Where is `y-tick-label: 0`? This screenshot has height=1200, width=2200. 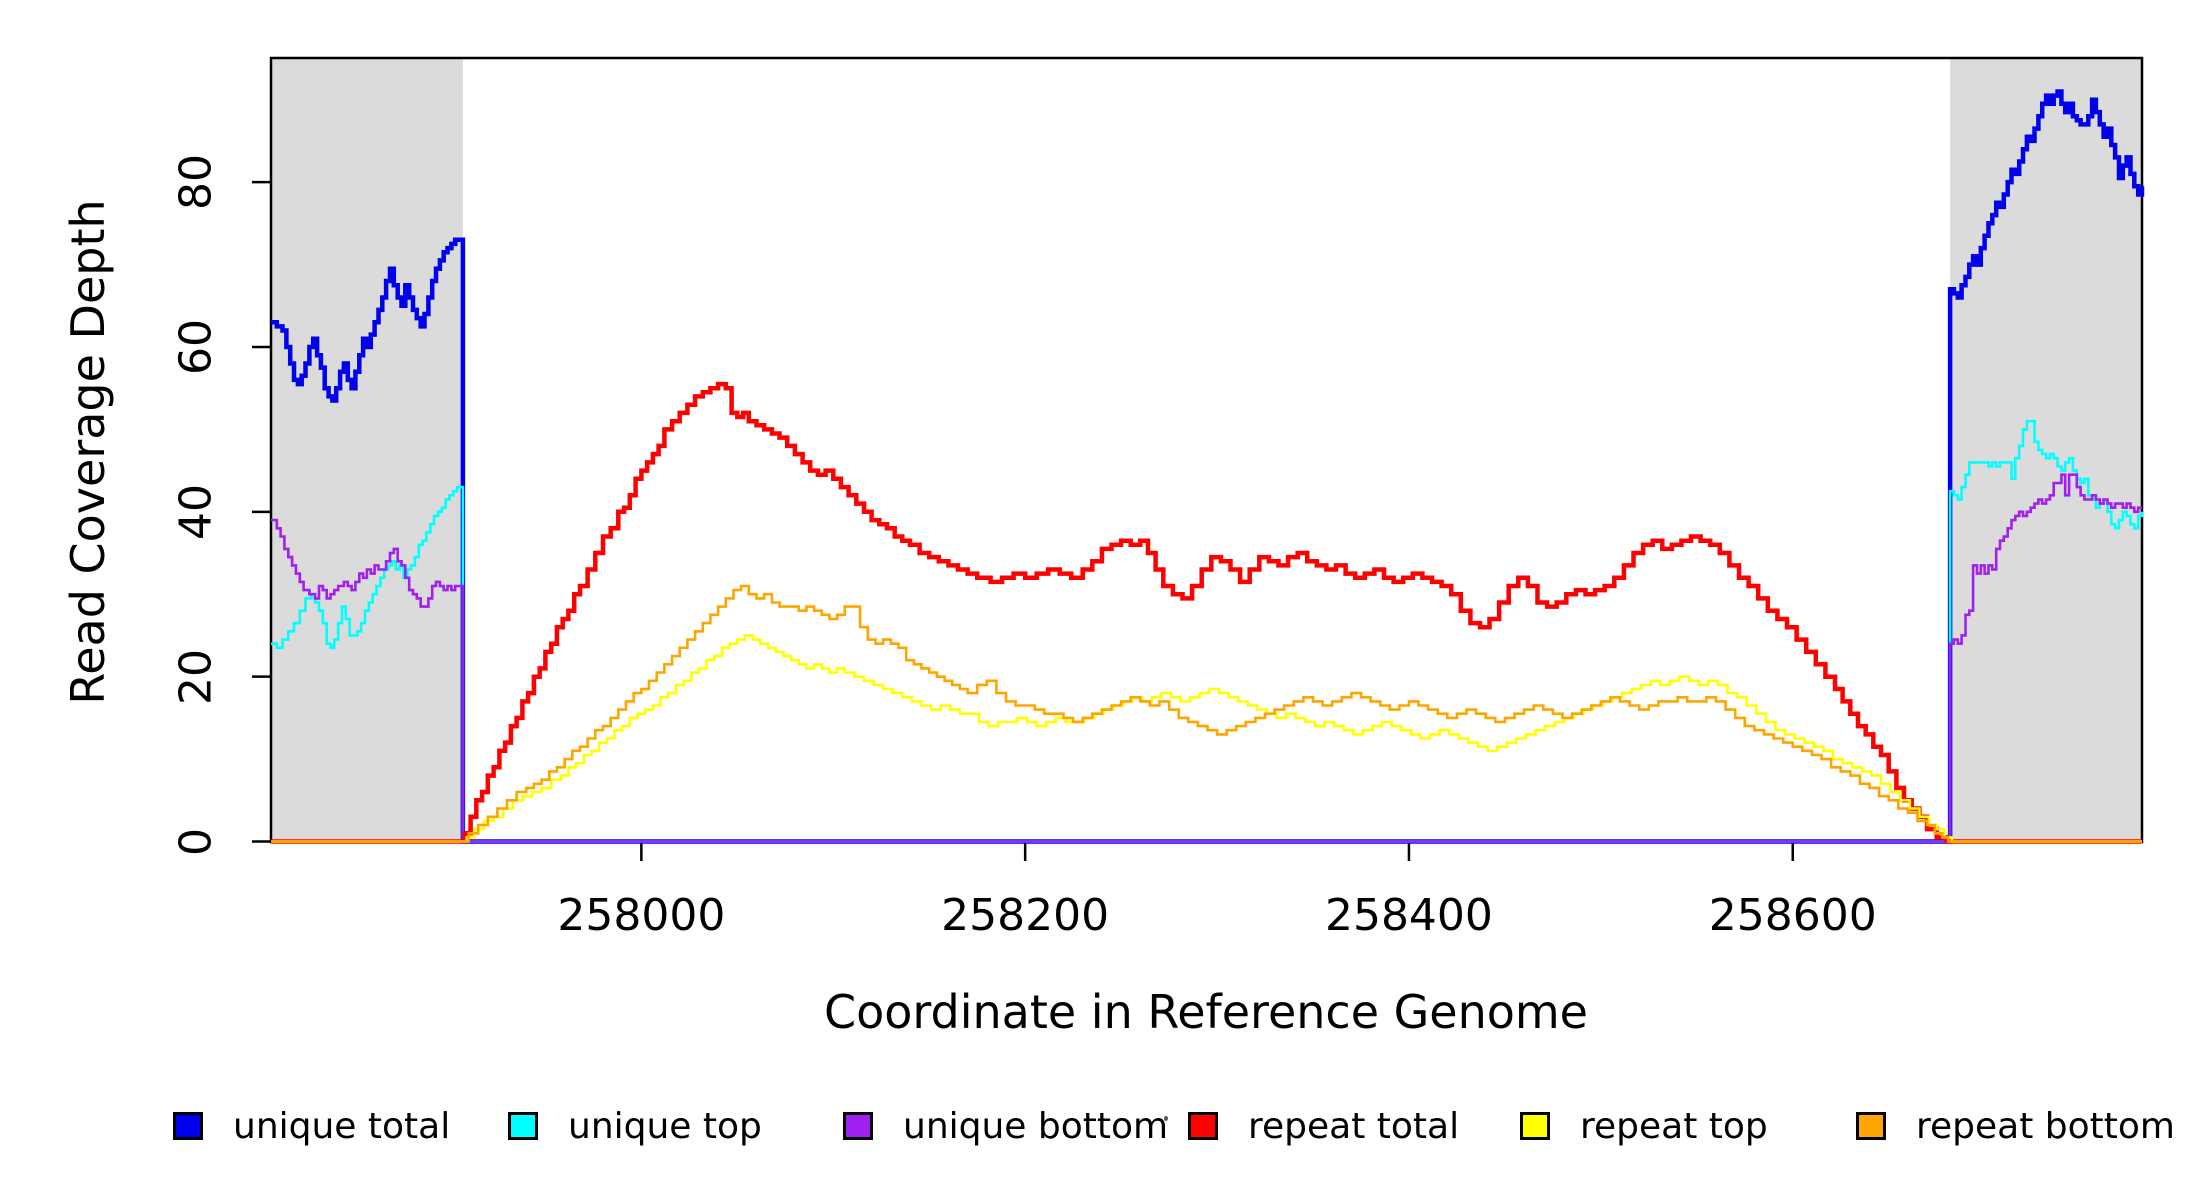 y-tick-label: 0 is located at coordinates (196, 841).